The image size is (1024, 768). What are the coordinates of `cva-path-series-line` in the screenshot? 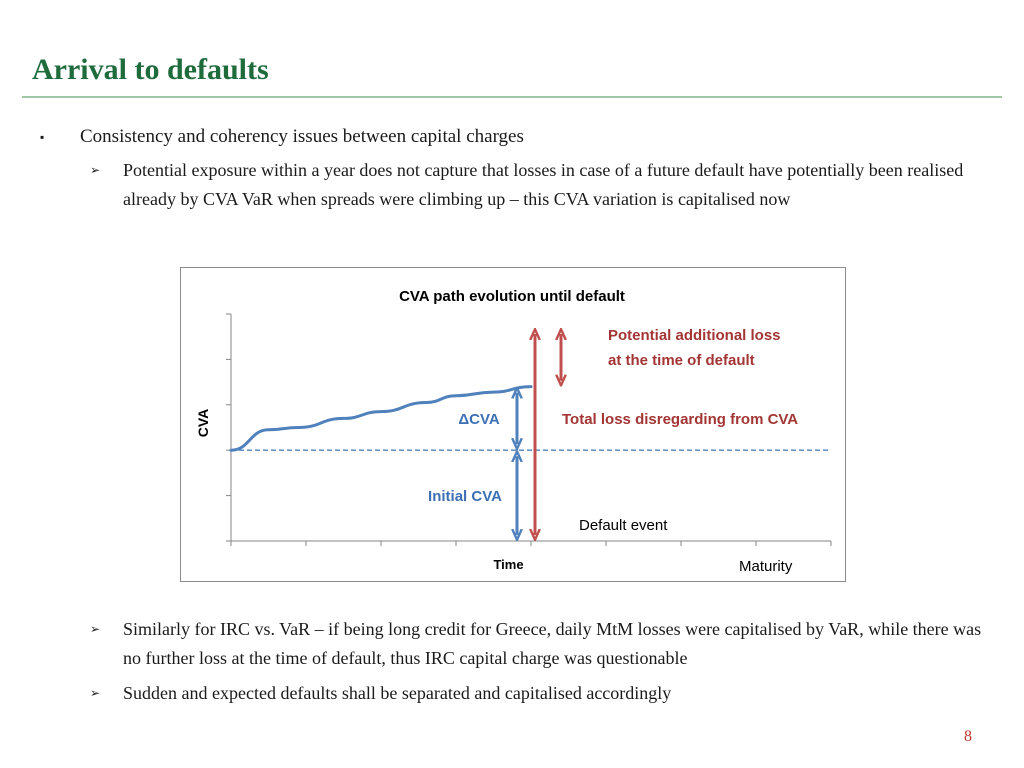 It's located at (381, 418).